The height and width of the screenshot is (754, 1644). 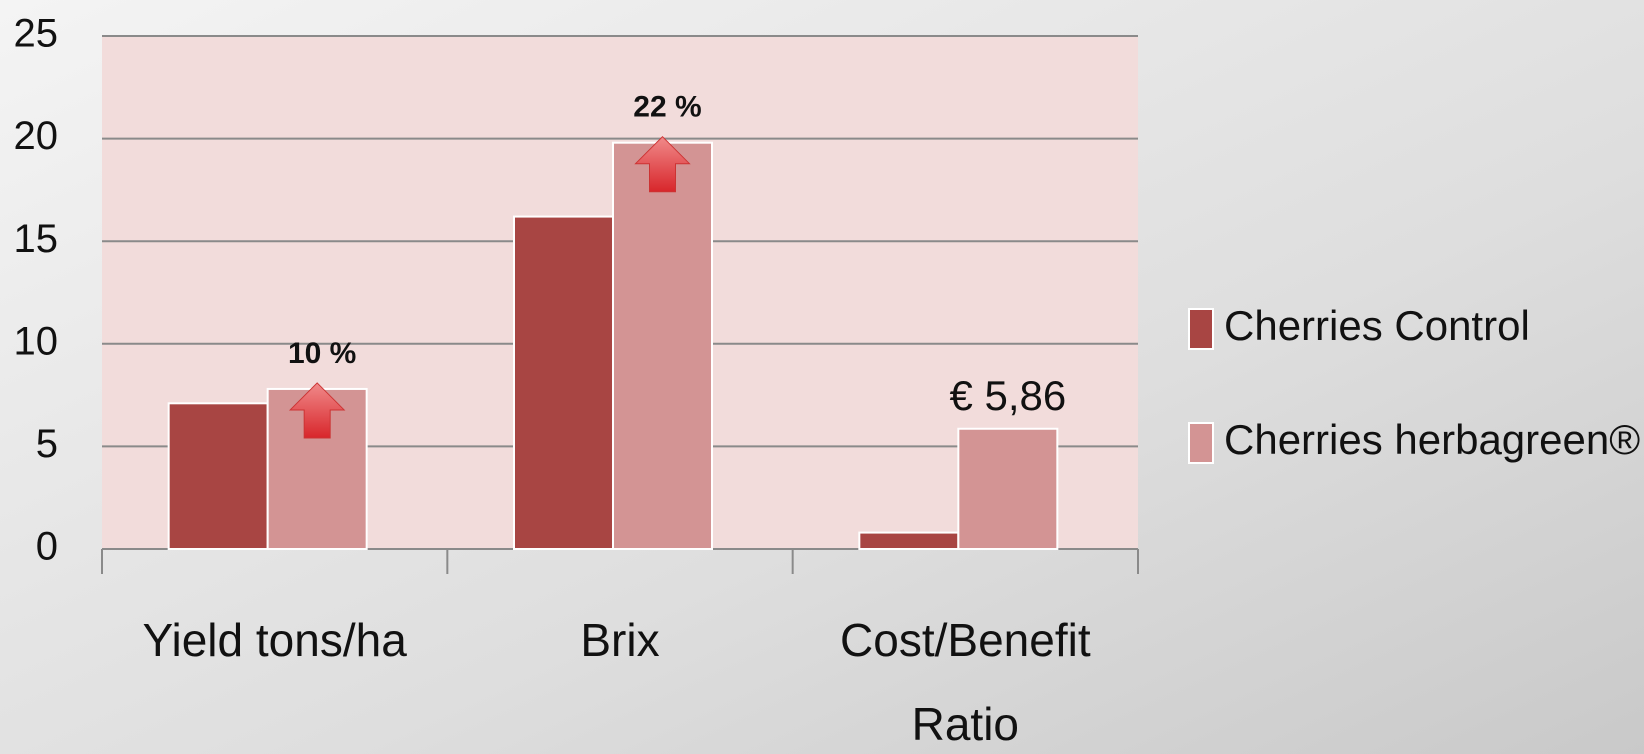 What do you see at coordinates (619, 640) in the screenshot?
I see `x-tick-label: Brix` at bounding box center [619, 640].